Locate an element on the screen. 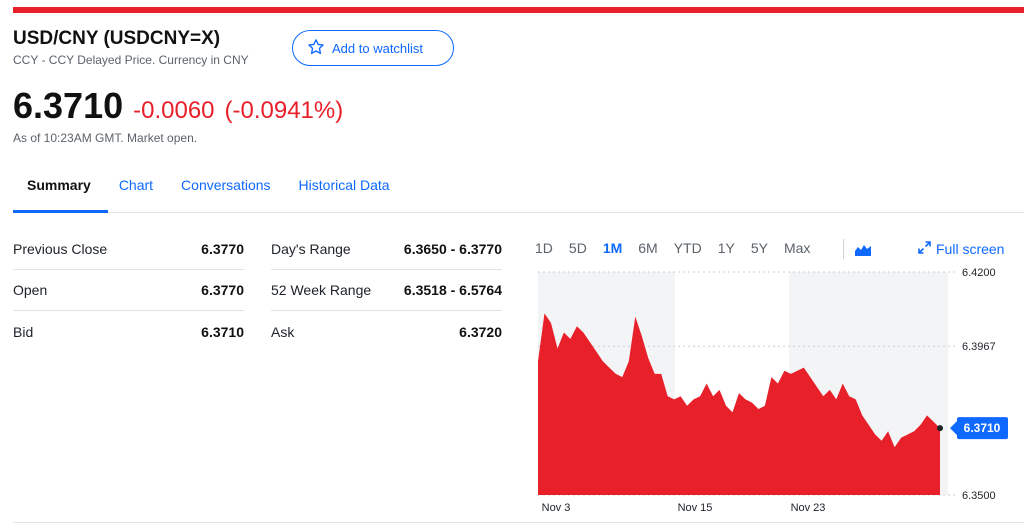 The height and width of the screenshot is (525, 1024). tab-chart: Chart is located at coordinates (136, 185).